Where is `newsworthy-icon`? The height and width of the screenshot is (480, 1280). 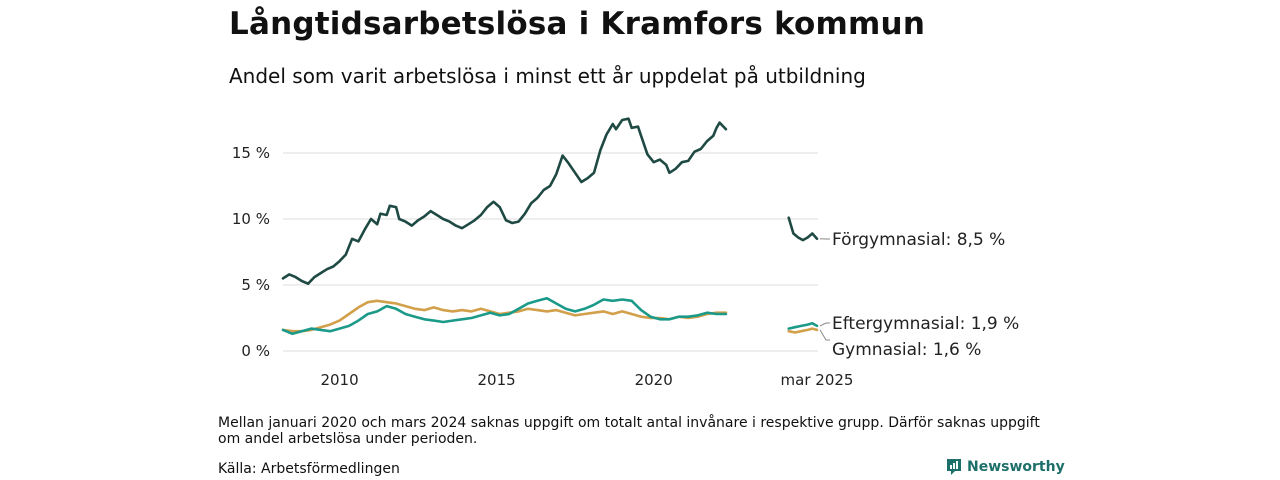 newsworthy-icon is located at coordinates (954, 467).